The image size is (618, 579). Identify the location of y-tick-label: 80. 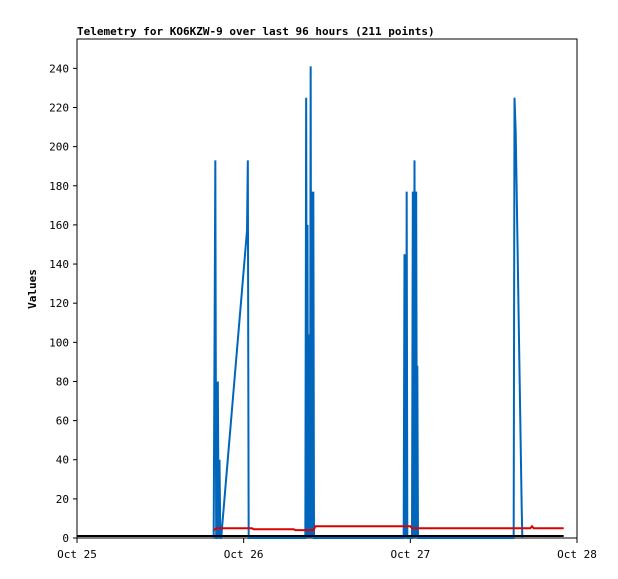
(62, 381).